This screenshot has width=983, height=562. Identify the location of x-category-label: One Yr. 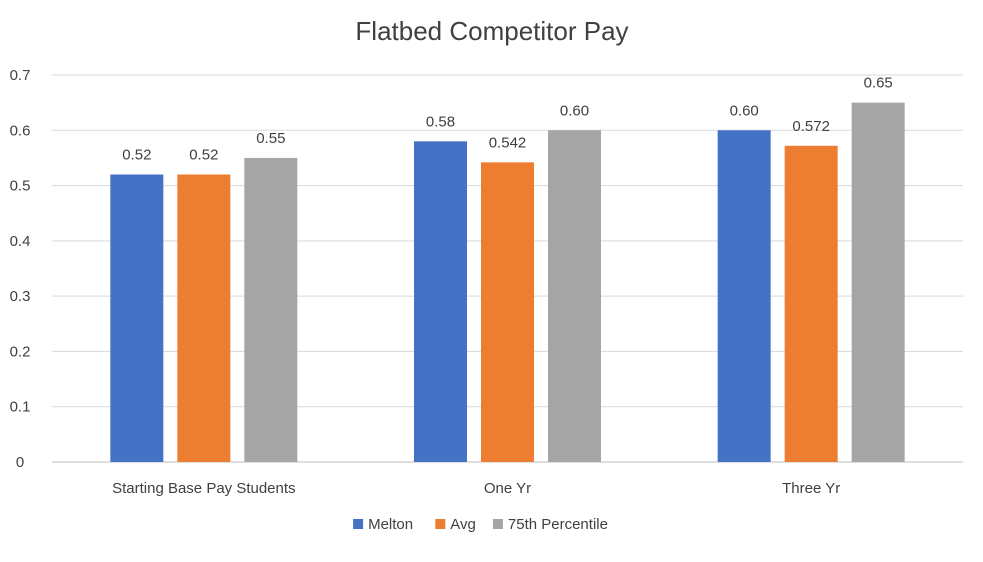
(507, 488).